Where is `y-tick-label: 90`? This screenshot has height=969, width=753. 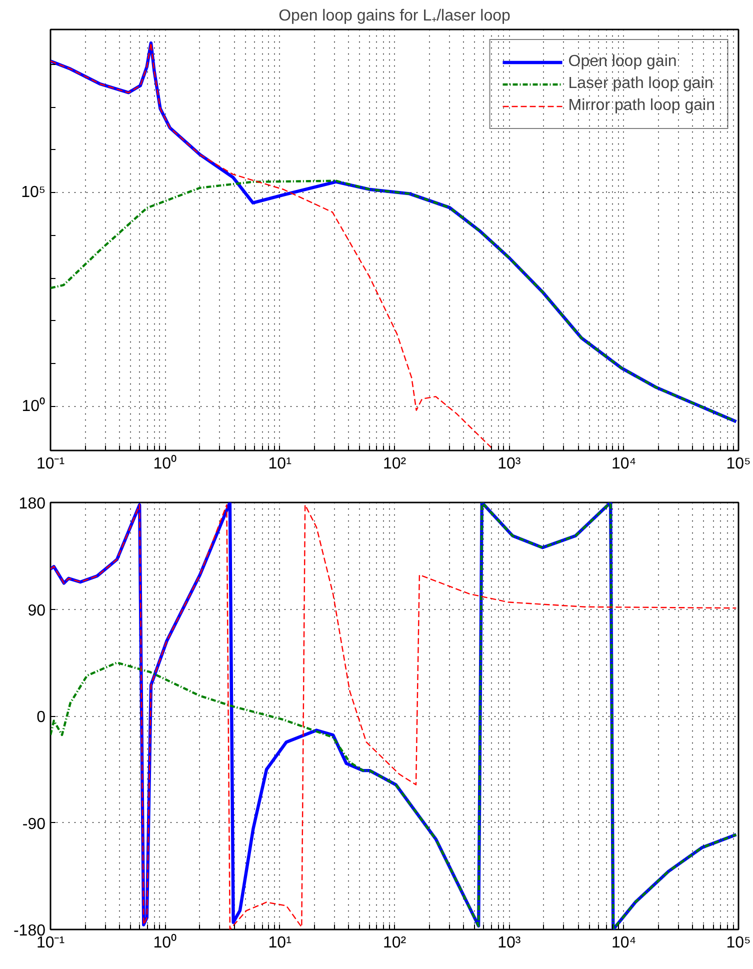
y-tick-label: 90 is located at coordinates (37, 611).